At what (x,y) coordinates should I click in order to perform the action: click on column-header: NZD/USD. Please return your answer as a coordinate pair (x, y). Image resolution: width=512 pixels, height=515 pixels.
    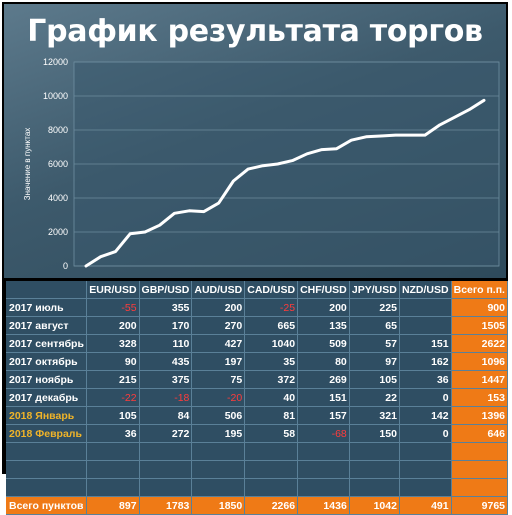
    Looking at the image, I should click on (425, 290).